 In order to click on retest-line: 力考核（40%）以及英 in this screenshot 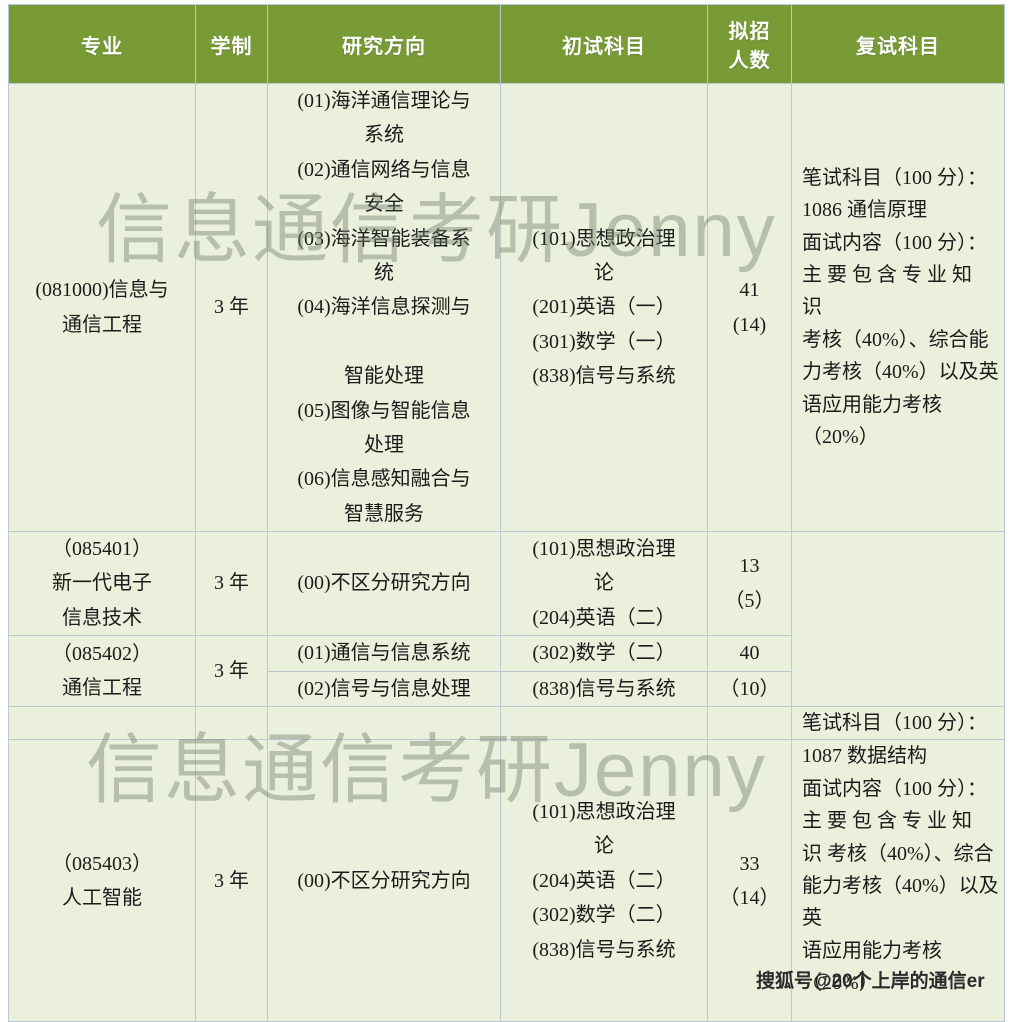, I will do `click(900, 372)`.